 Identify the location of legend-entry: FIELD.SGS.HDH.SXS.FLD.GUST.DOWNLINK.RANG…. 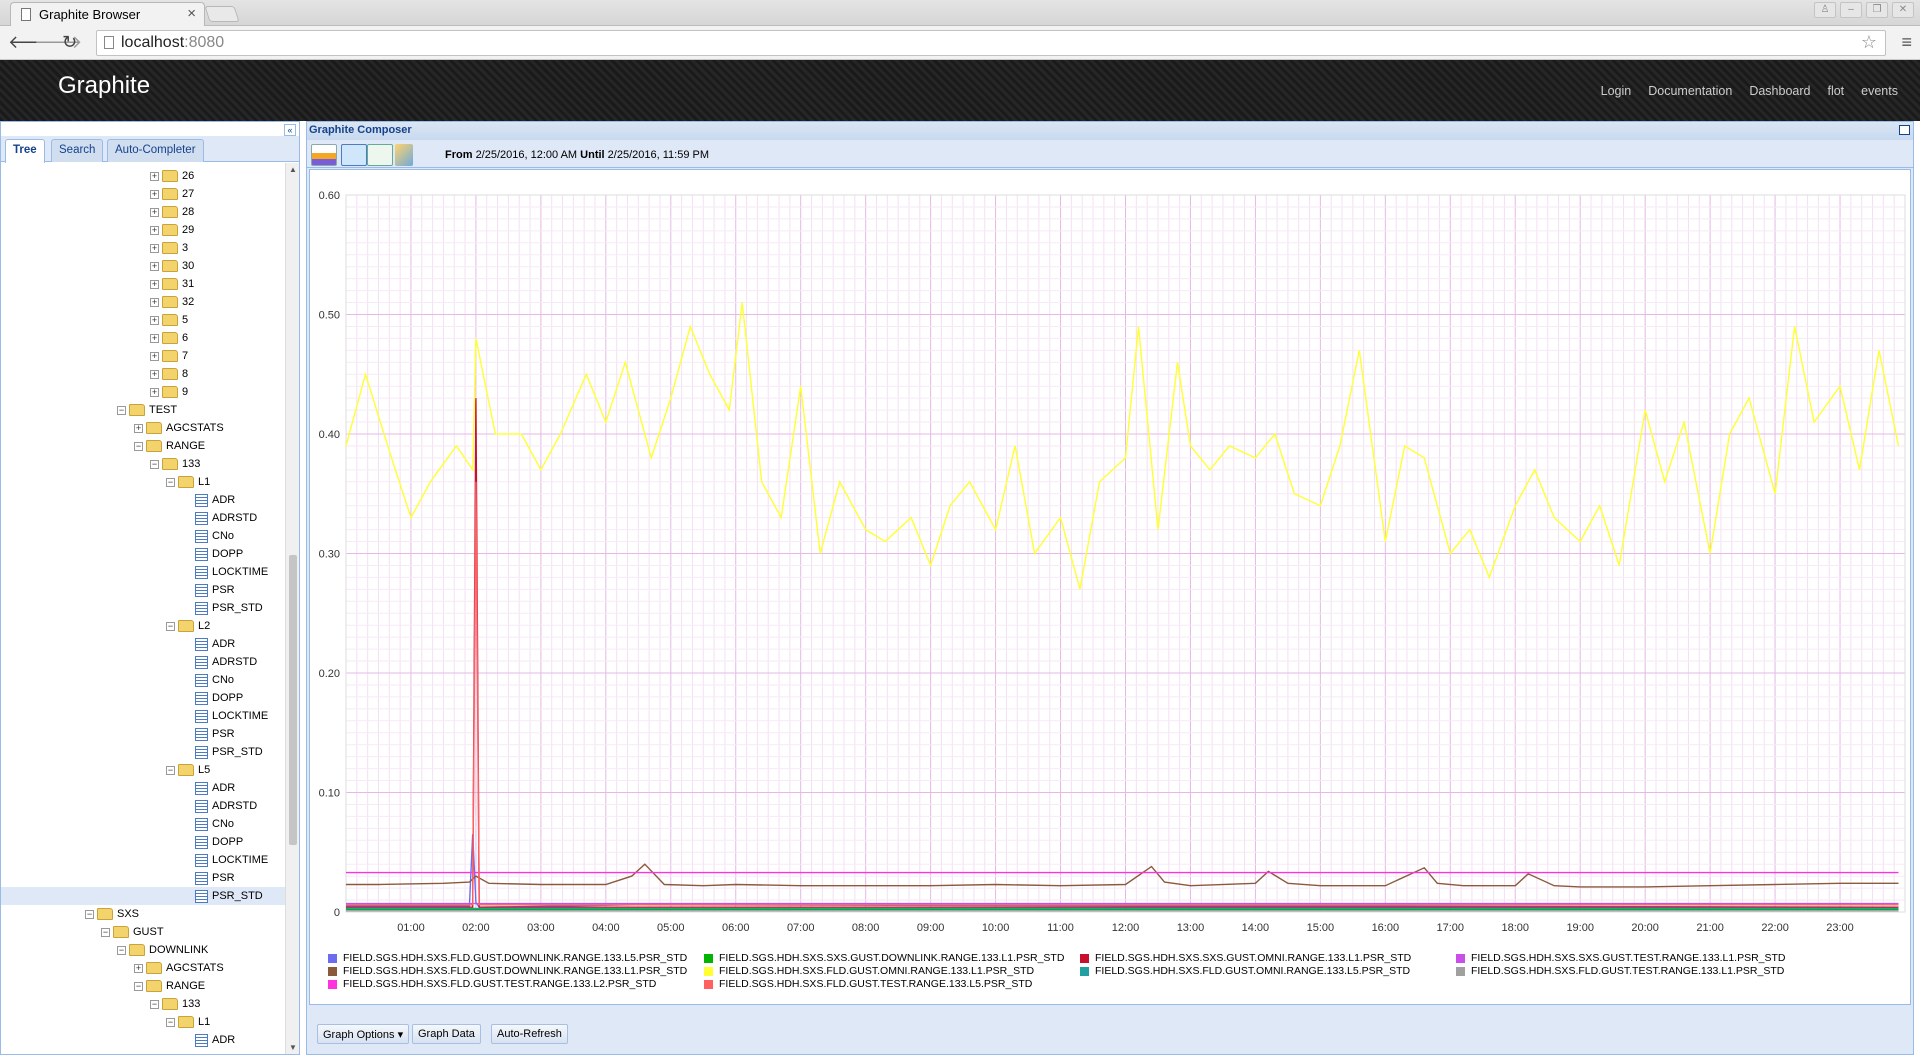
(507, 971).